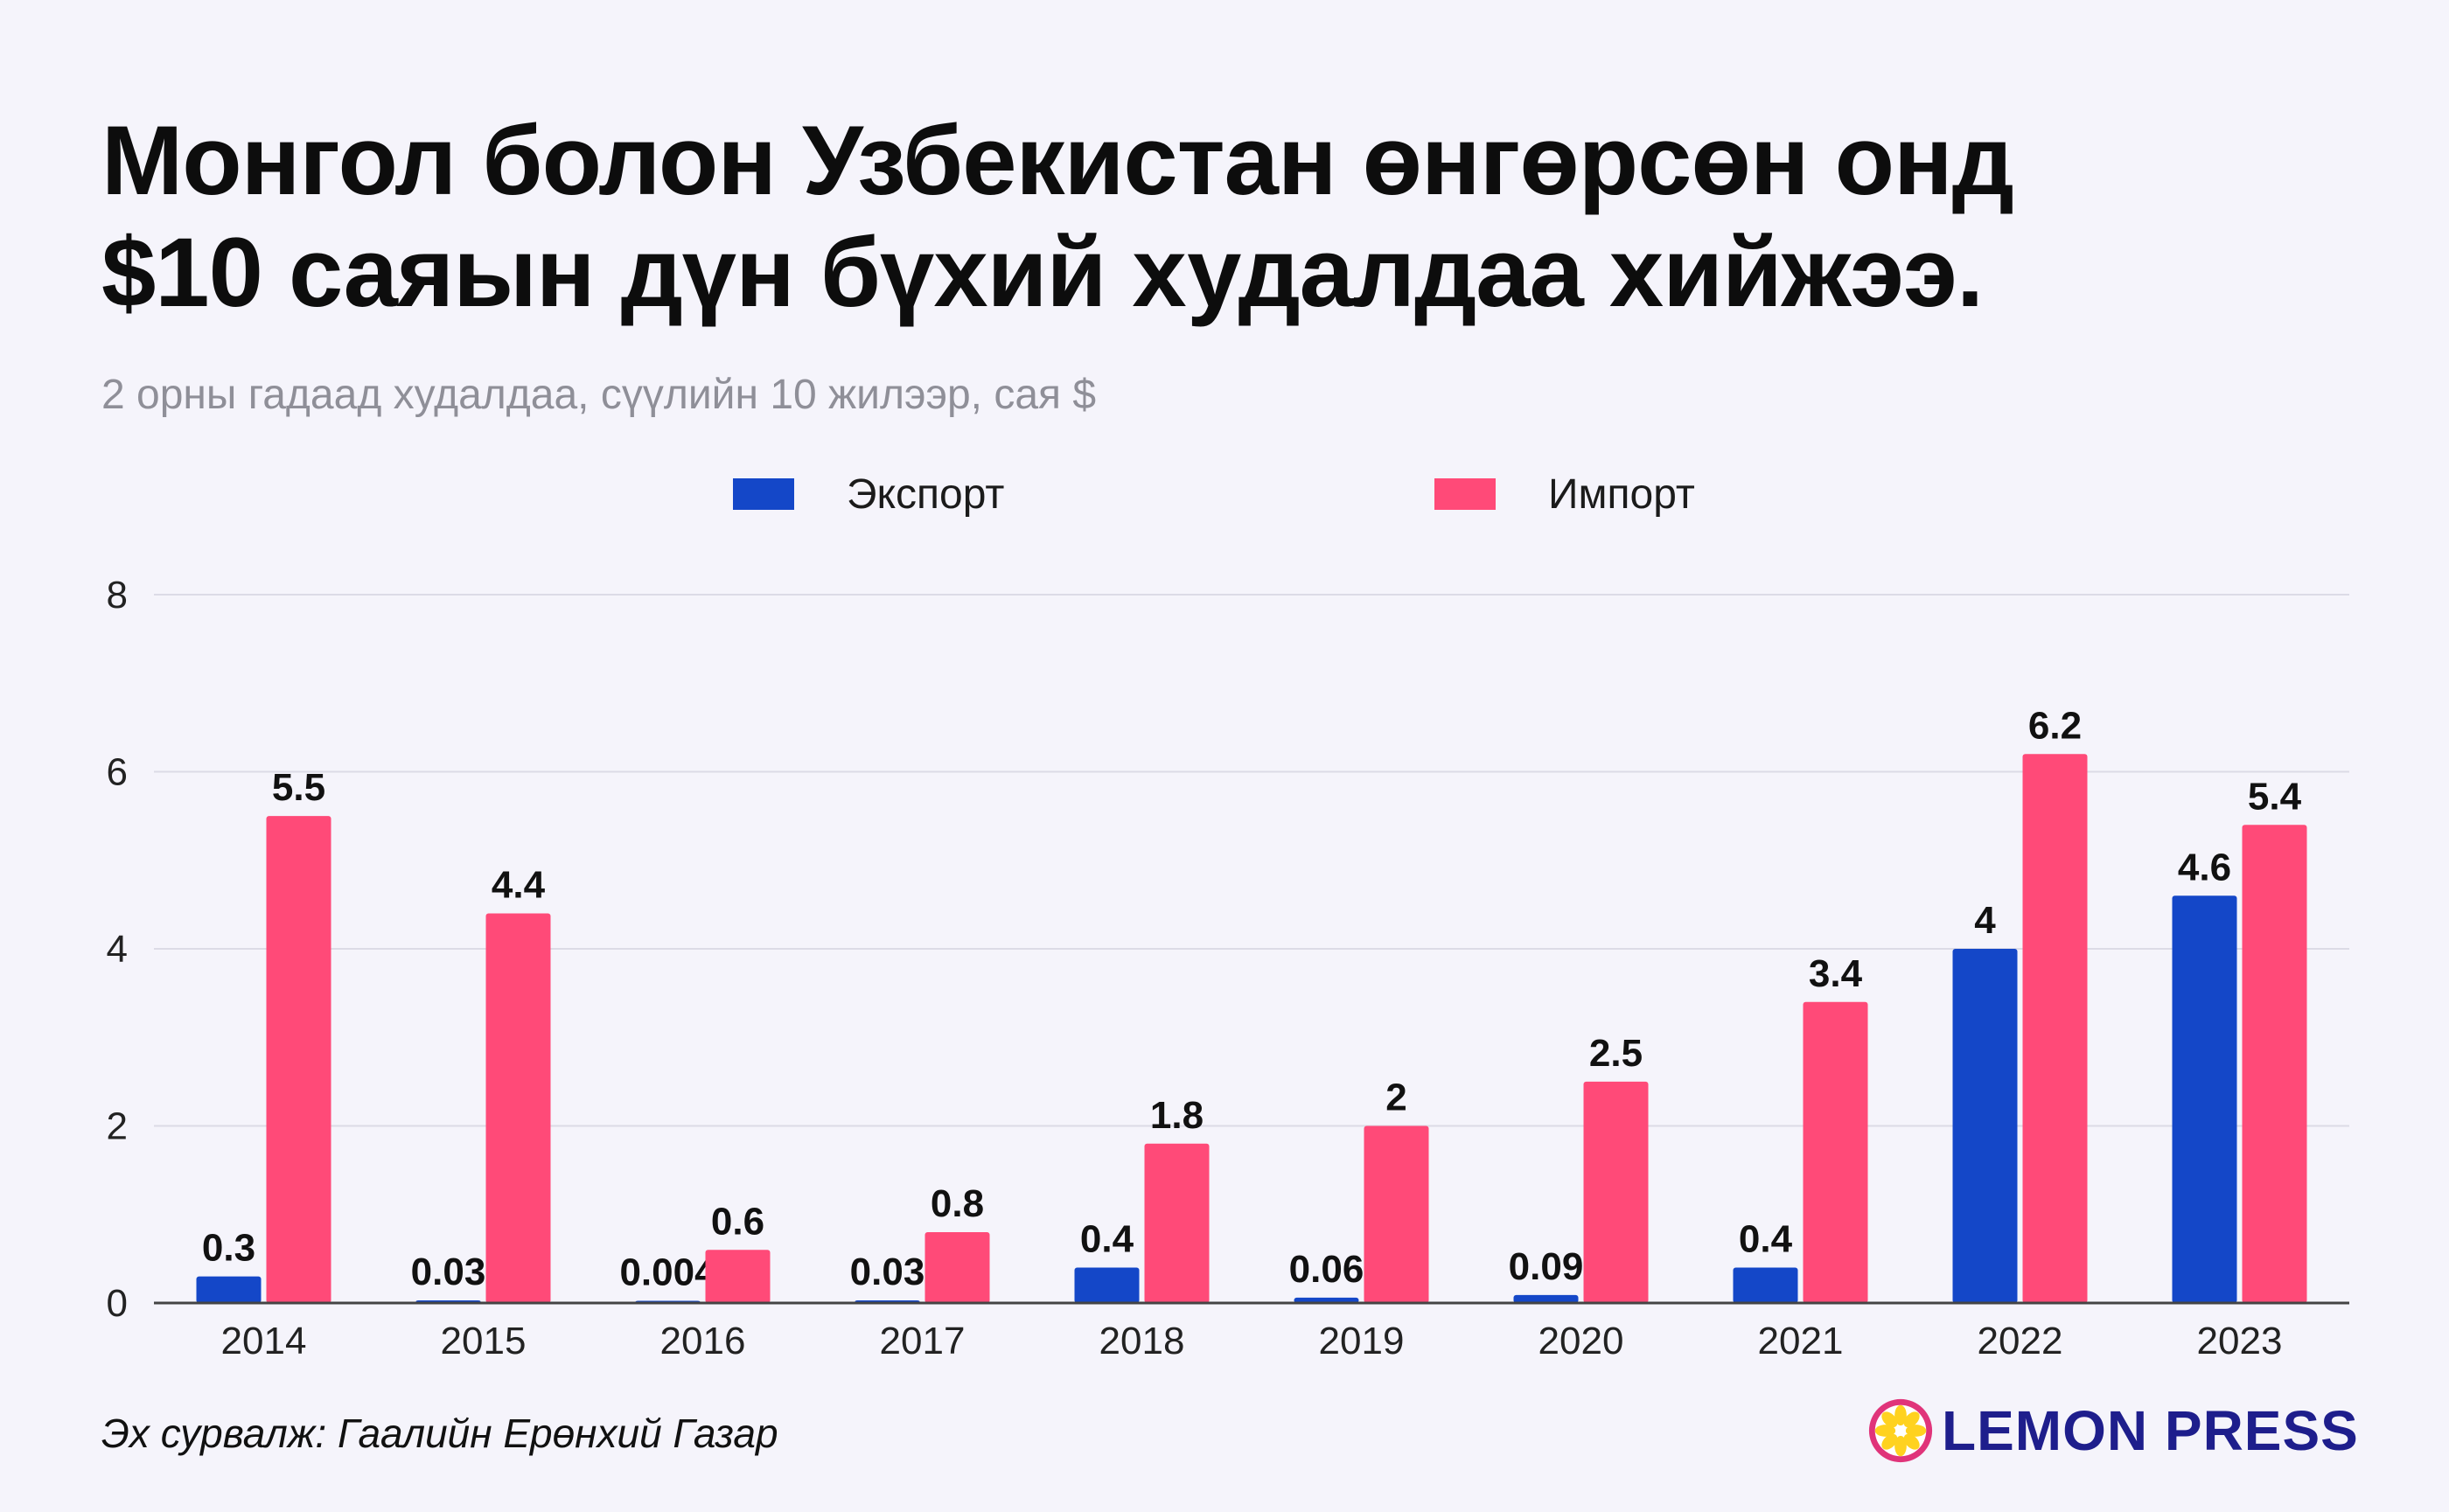  What do you see at coordinates (117, 1127) in the screenshot?
I see `y-tick-label: 2` at bounding box center [117, 1127].